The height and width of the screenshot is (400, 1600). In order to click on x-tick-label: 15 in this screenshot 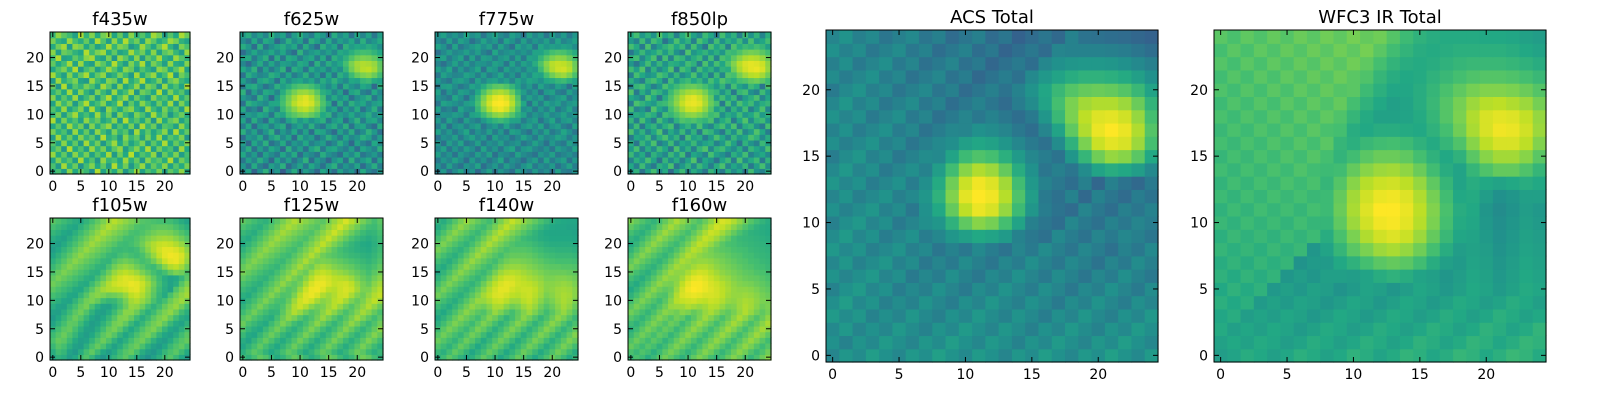, I will do `click(137, 187)`.